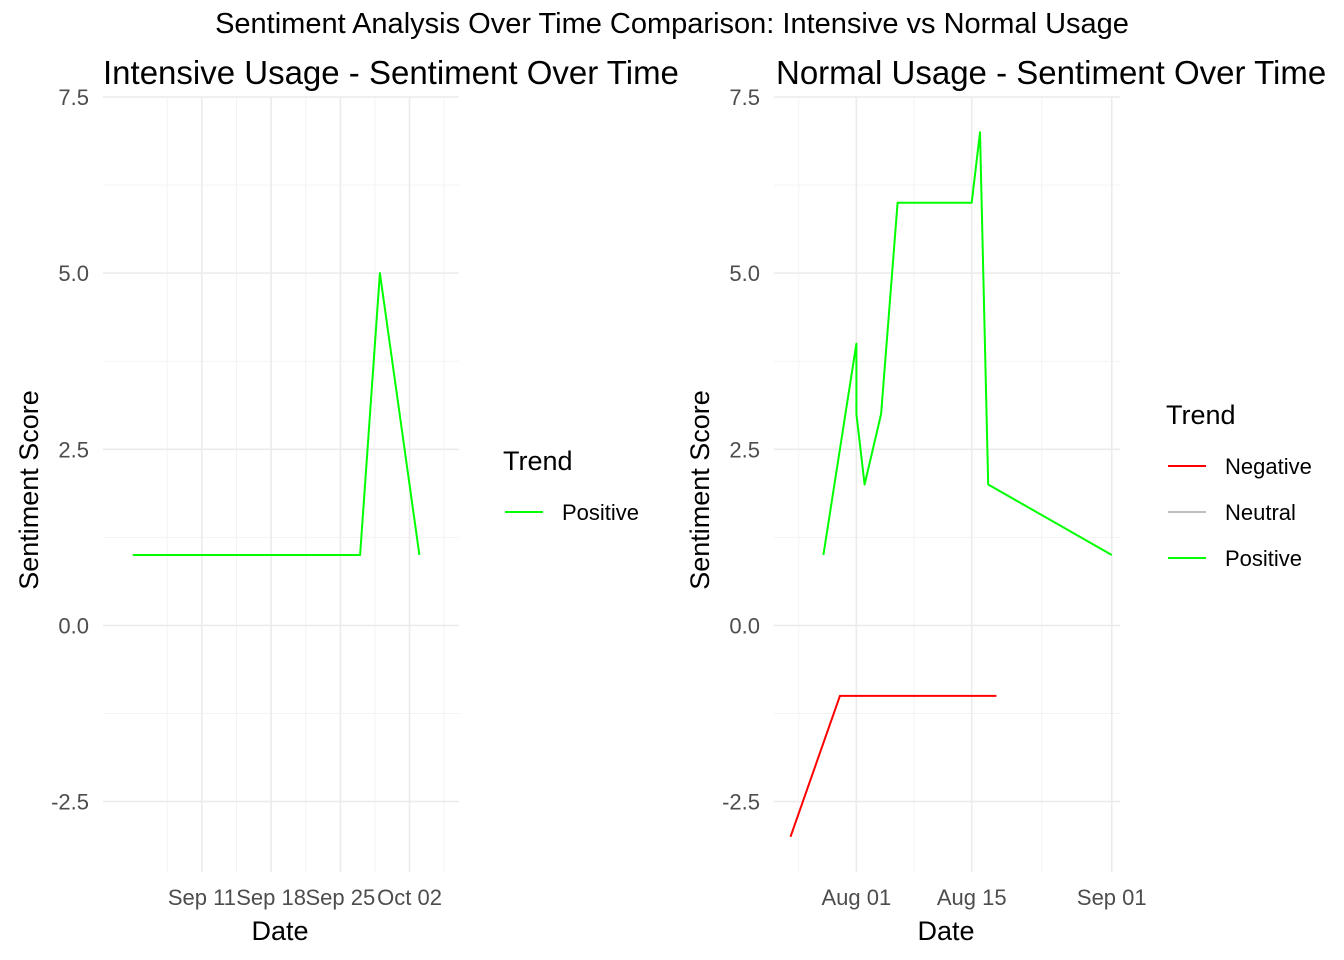 This screenshot has width=1344, height=960. Describe the element at coordinates (1260, 512) in the screenshot. I see `legend-label-neutral: Neutral` at that location.